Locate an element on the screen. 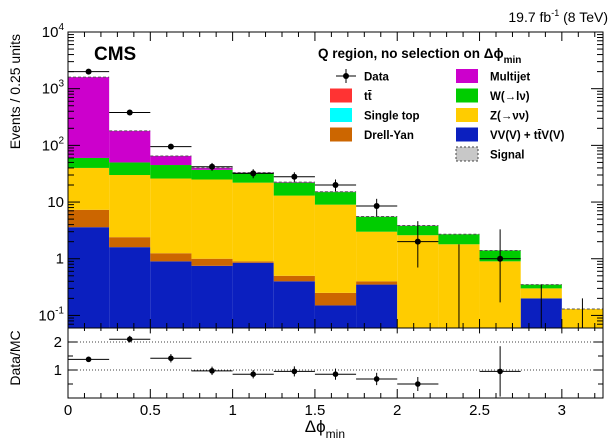  x-tick-label-3: 1.5 is located at coordinates (314, 410).